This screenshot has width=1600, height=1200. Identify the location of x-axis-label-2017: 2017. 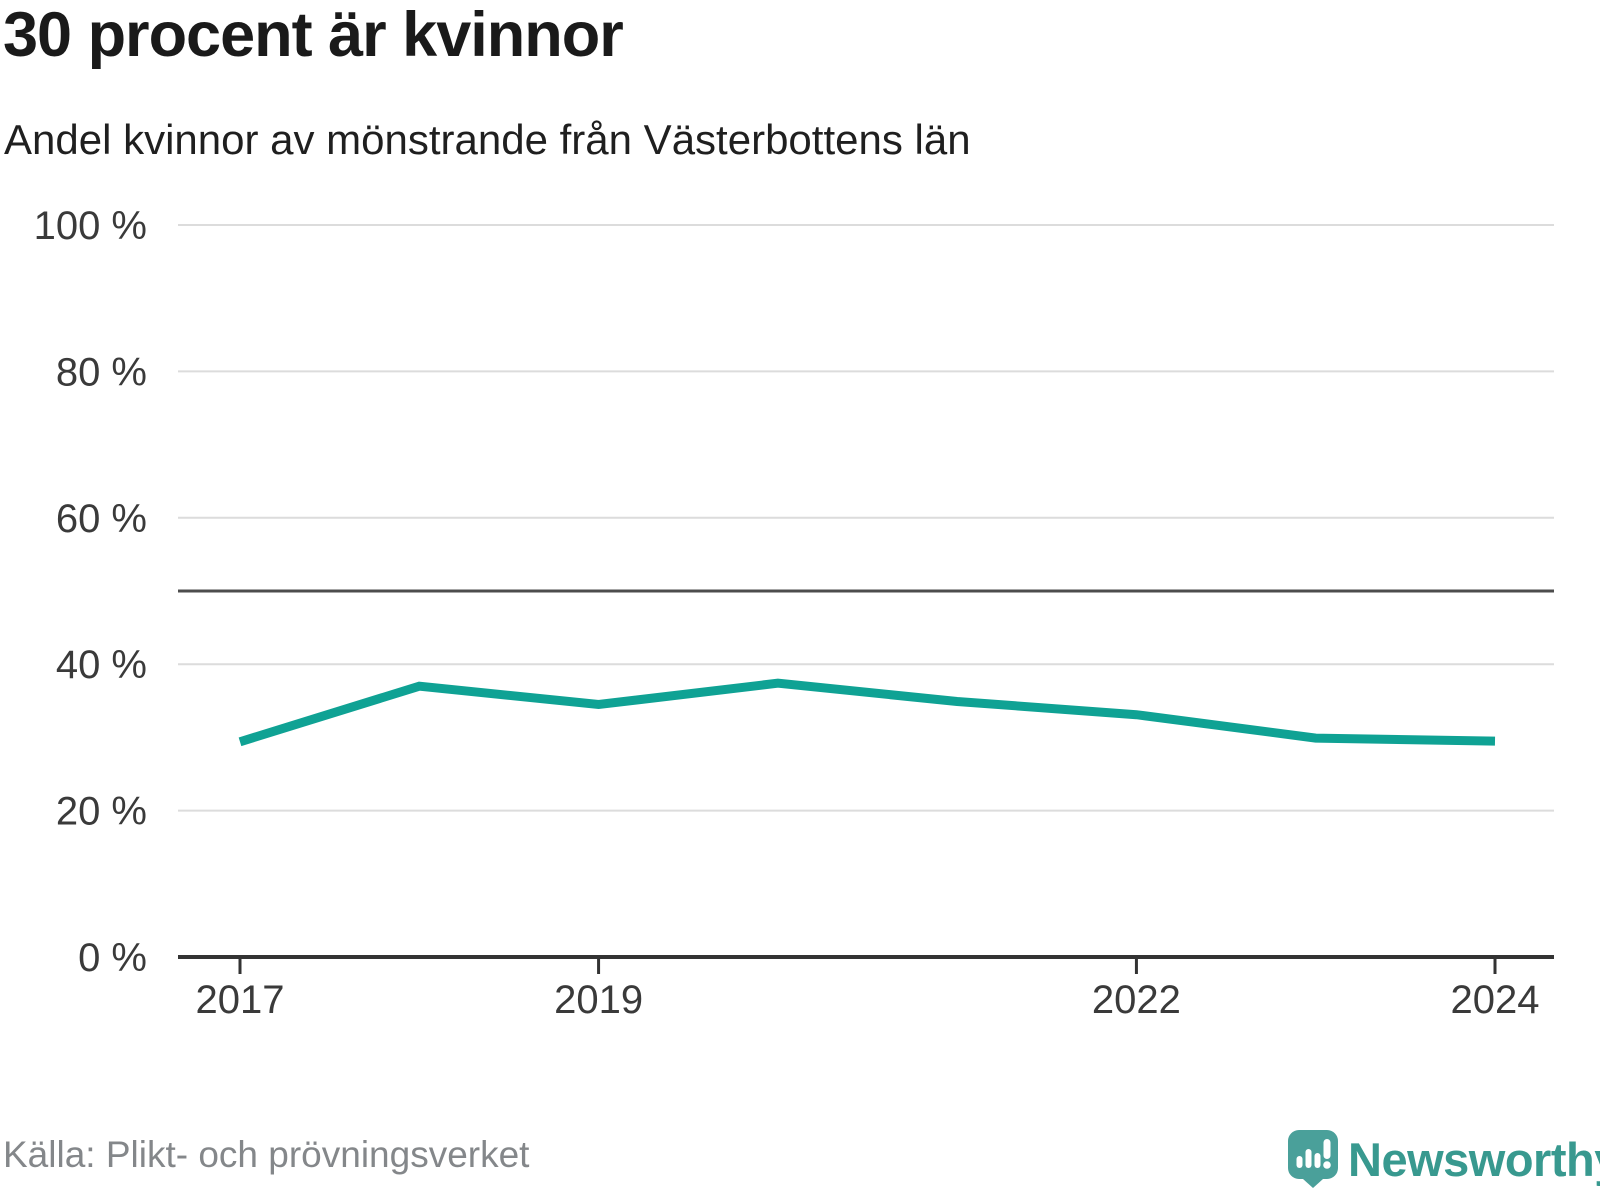
(240, 1000).